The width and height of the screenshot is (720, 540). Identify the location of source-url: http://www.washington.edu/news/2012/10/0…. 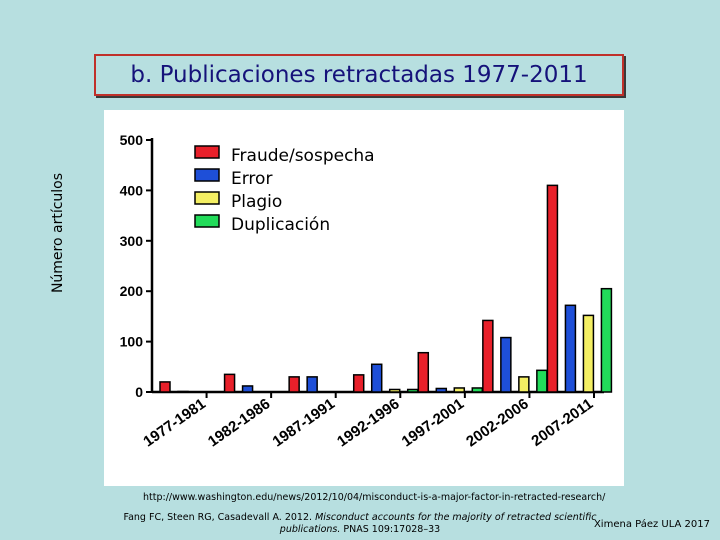
(374, 497).